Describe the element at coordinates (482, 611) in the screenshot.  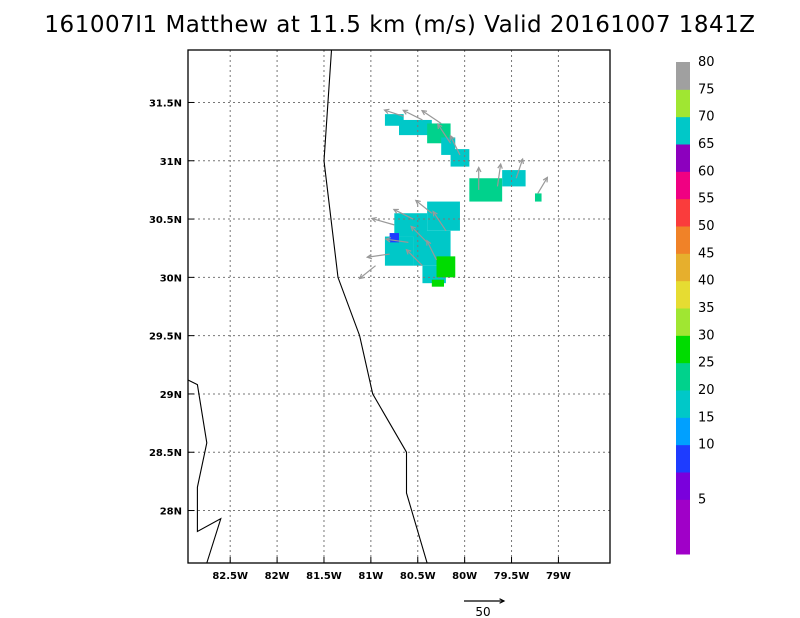
I see `reference-label: 50` at that location.